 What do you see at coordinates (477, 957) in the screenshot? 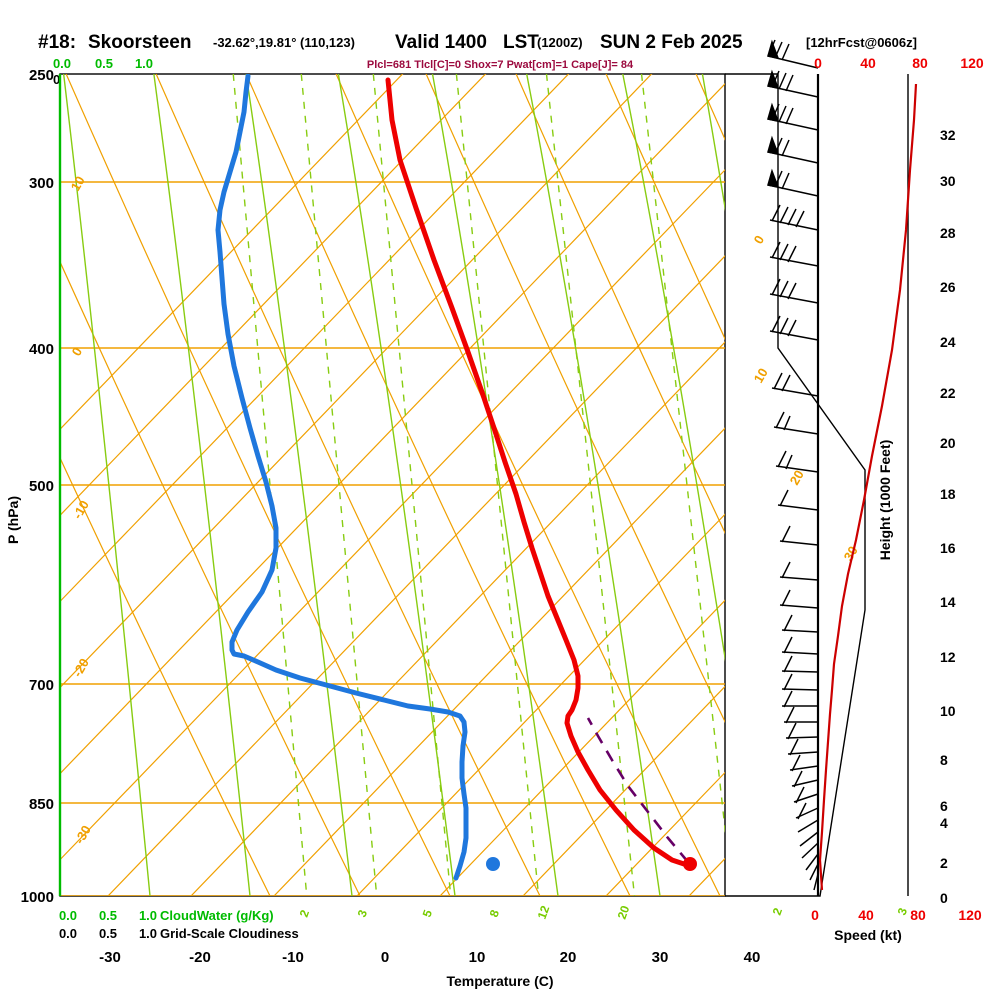
I see `temperature-tick-10: 10` at bounding box center [477, 957].